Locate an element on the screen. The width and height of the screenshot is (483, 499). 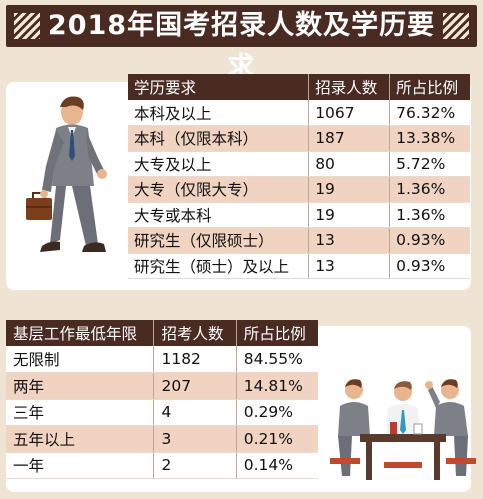
table-cell: 本科（仅限本科） is located at coordinates (218, 138).